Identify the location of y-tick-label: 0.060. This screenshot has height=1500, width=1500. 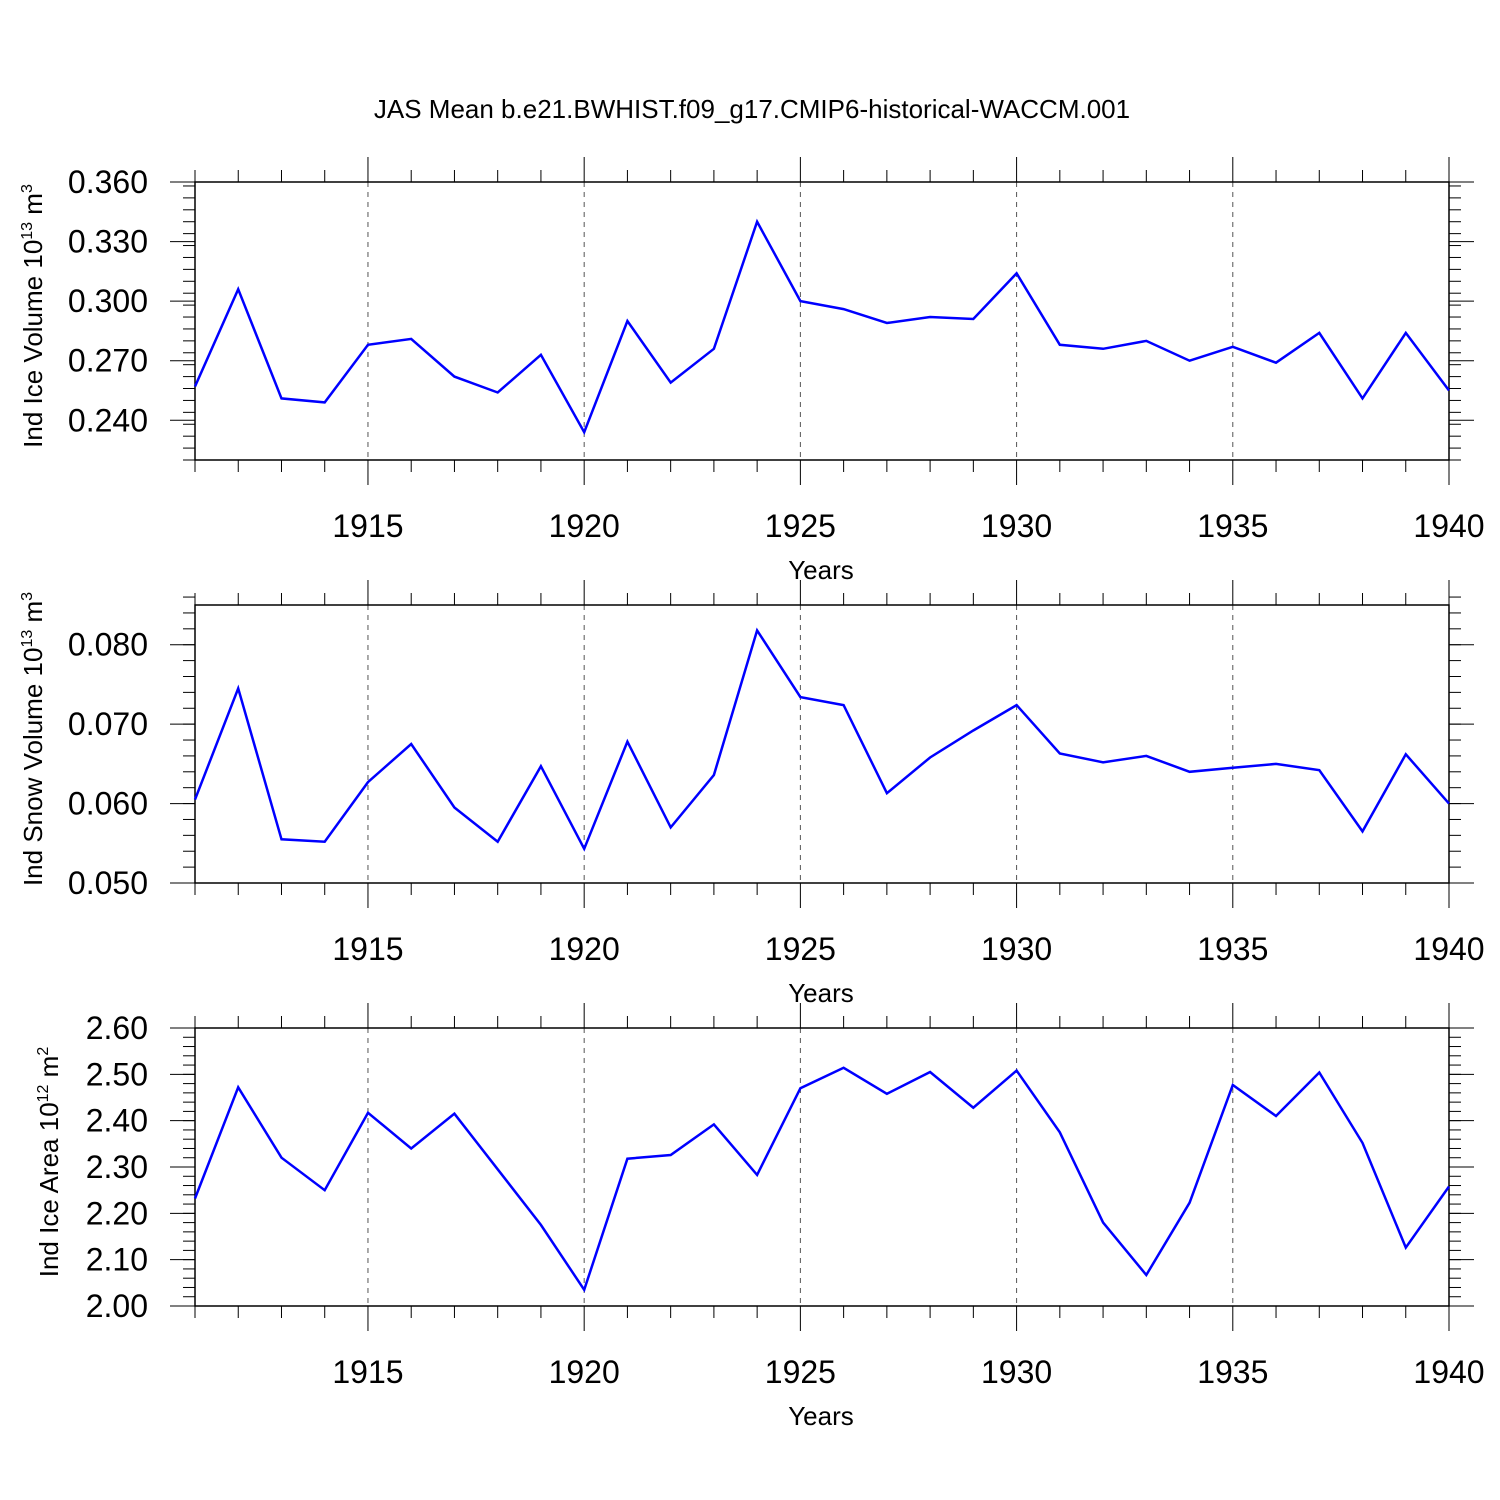
(108, 804).